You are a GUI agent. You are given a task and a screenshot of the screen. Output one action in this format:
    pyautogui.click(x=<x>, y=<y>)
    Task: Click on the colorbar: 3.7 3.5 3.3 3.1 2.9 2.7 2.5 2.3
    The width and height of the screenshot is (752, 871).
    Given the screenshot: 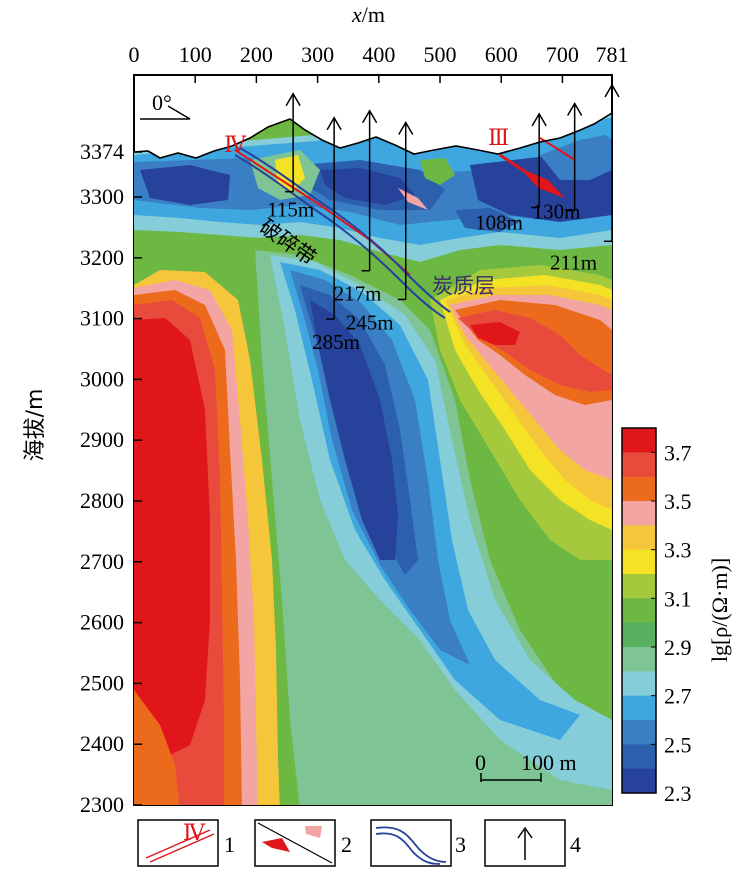 What is the action you would take?
    pyautogui.click(x=656, y=616)
    